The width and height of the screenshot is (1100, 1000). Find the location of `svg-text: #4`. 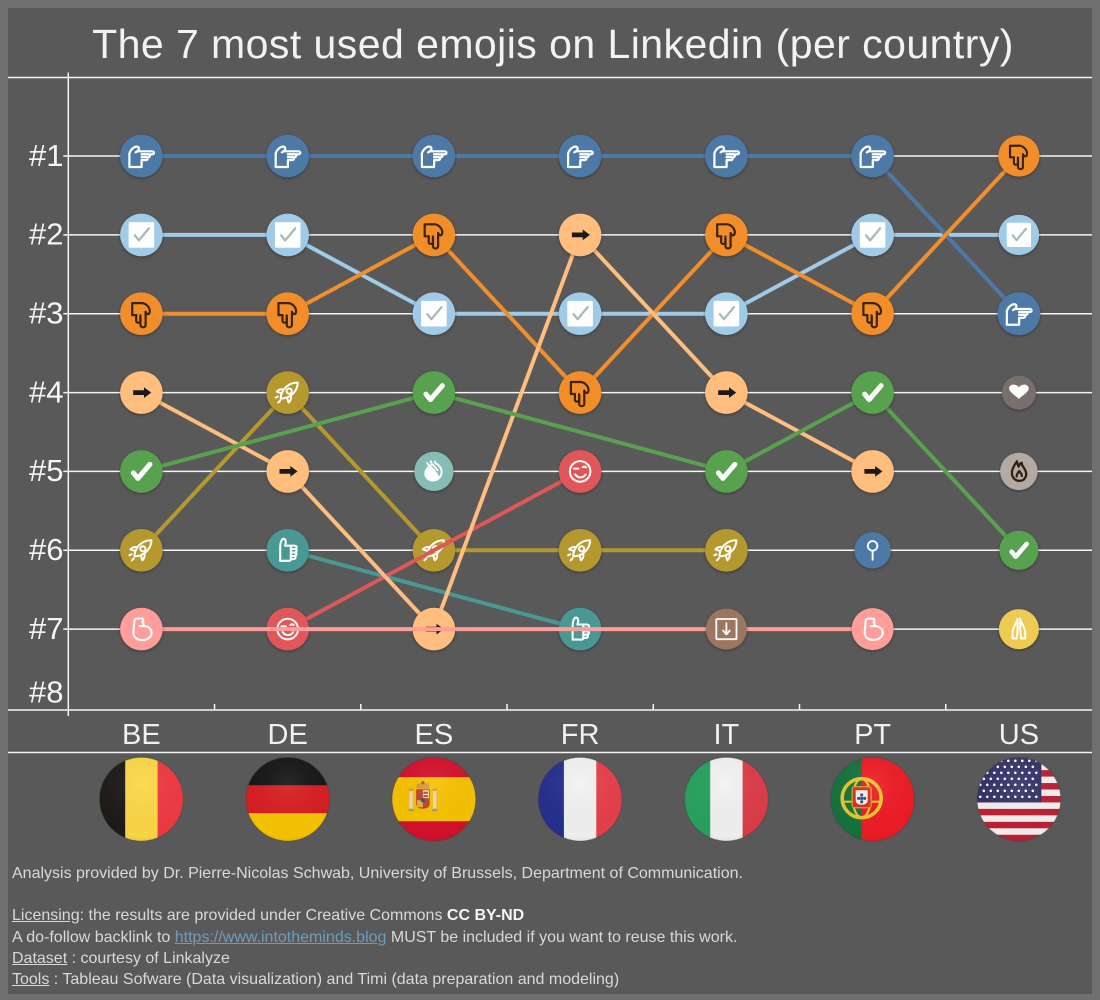

svg-text: #4 is located at coordinates (46, 391).